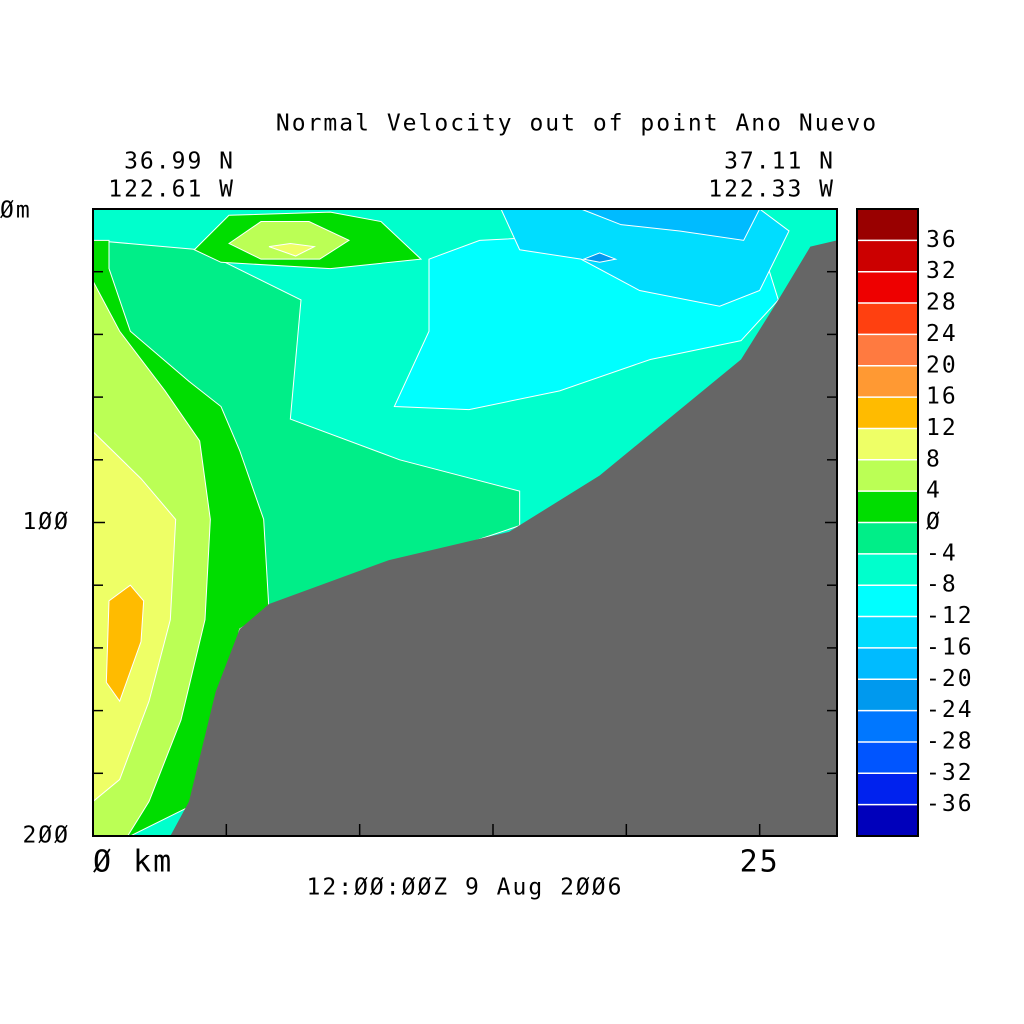  What do you see at coordinates (942, 240) in the screenshot?
I see `colorbar-label: 36` at bounding box center [942, 240].